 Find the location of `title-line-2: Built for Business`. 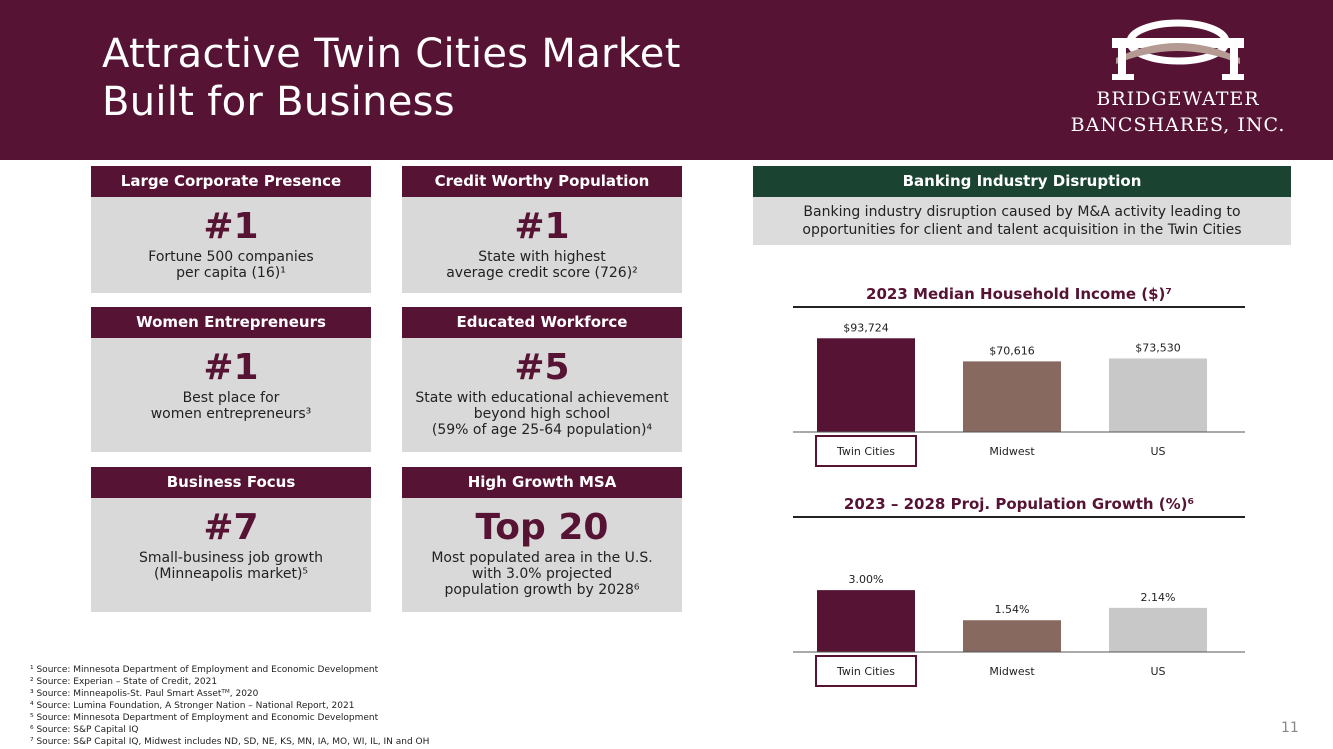

title-line-2: Built for Business is located at coordinates (278, 102).